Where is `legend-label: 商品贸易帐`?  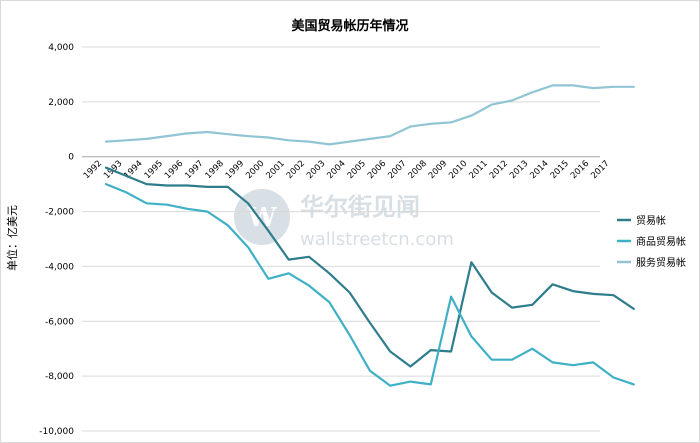
legend-label: 商品贸易帐 is located at coordinates (661, 241).